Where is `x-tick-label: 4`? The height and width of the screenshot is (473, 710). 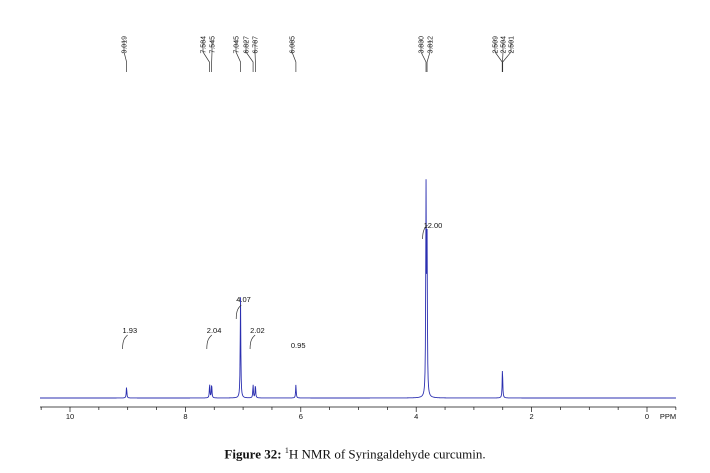
x-tick-label: 4 is located at coordinates (416, 416).